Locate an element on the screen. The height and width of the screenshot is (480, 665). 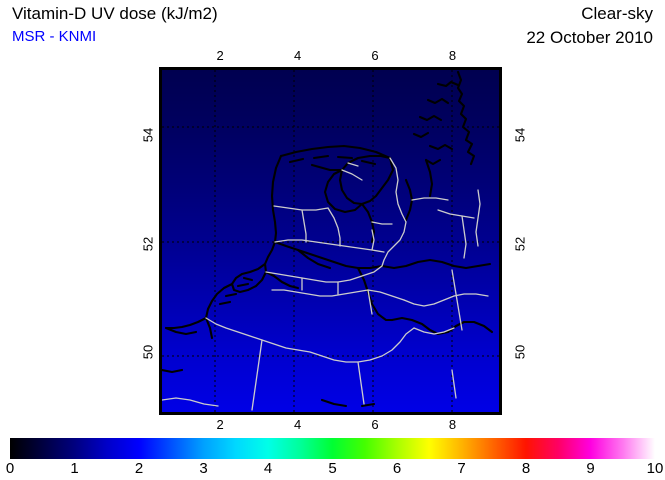
colorbar-tick-label: 9 is located at coordinates (590, 468).